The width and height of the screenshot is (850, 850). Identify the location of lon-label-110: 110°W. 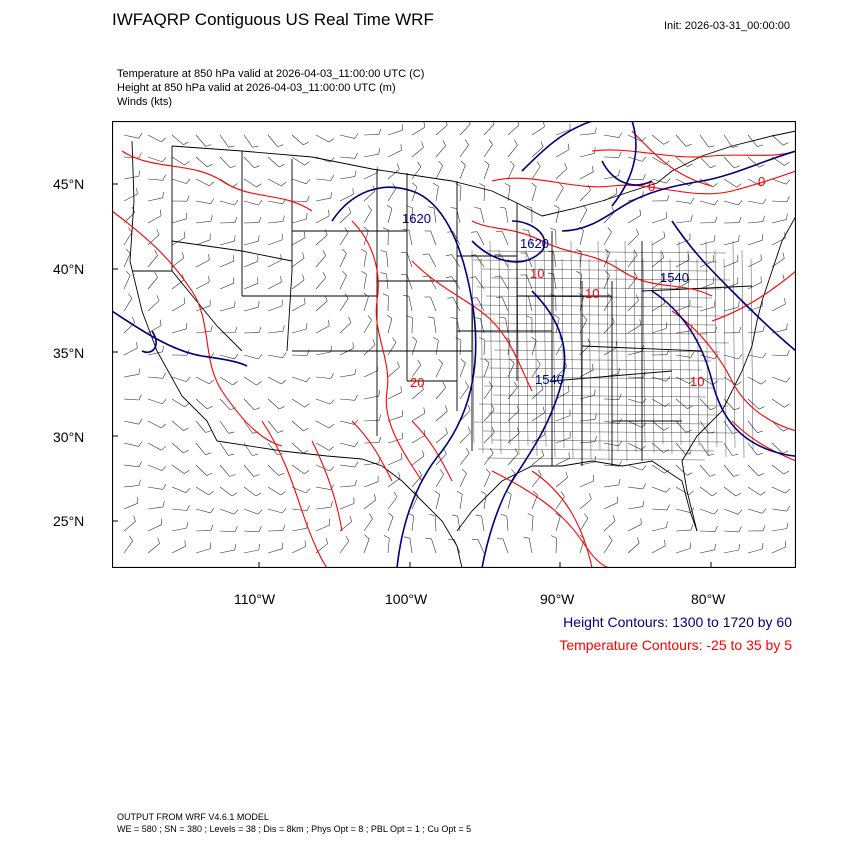
(255, 599).